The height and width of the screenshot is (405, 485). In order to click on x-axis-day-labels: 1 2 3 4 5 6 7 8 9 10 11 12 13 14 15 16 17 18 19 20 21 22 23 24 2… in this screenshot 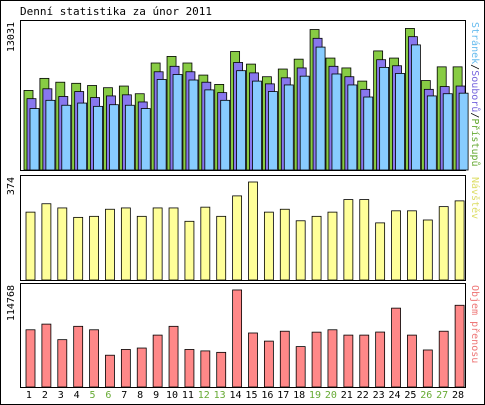, I will do `click(245, 395)`.